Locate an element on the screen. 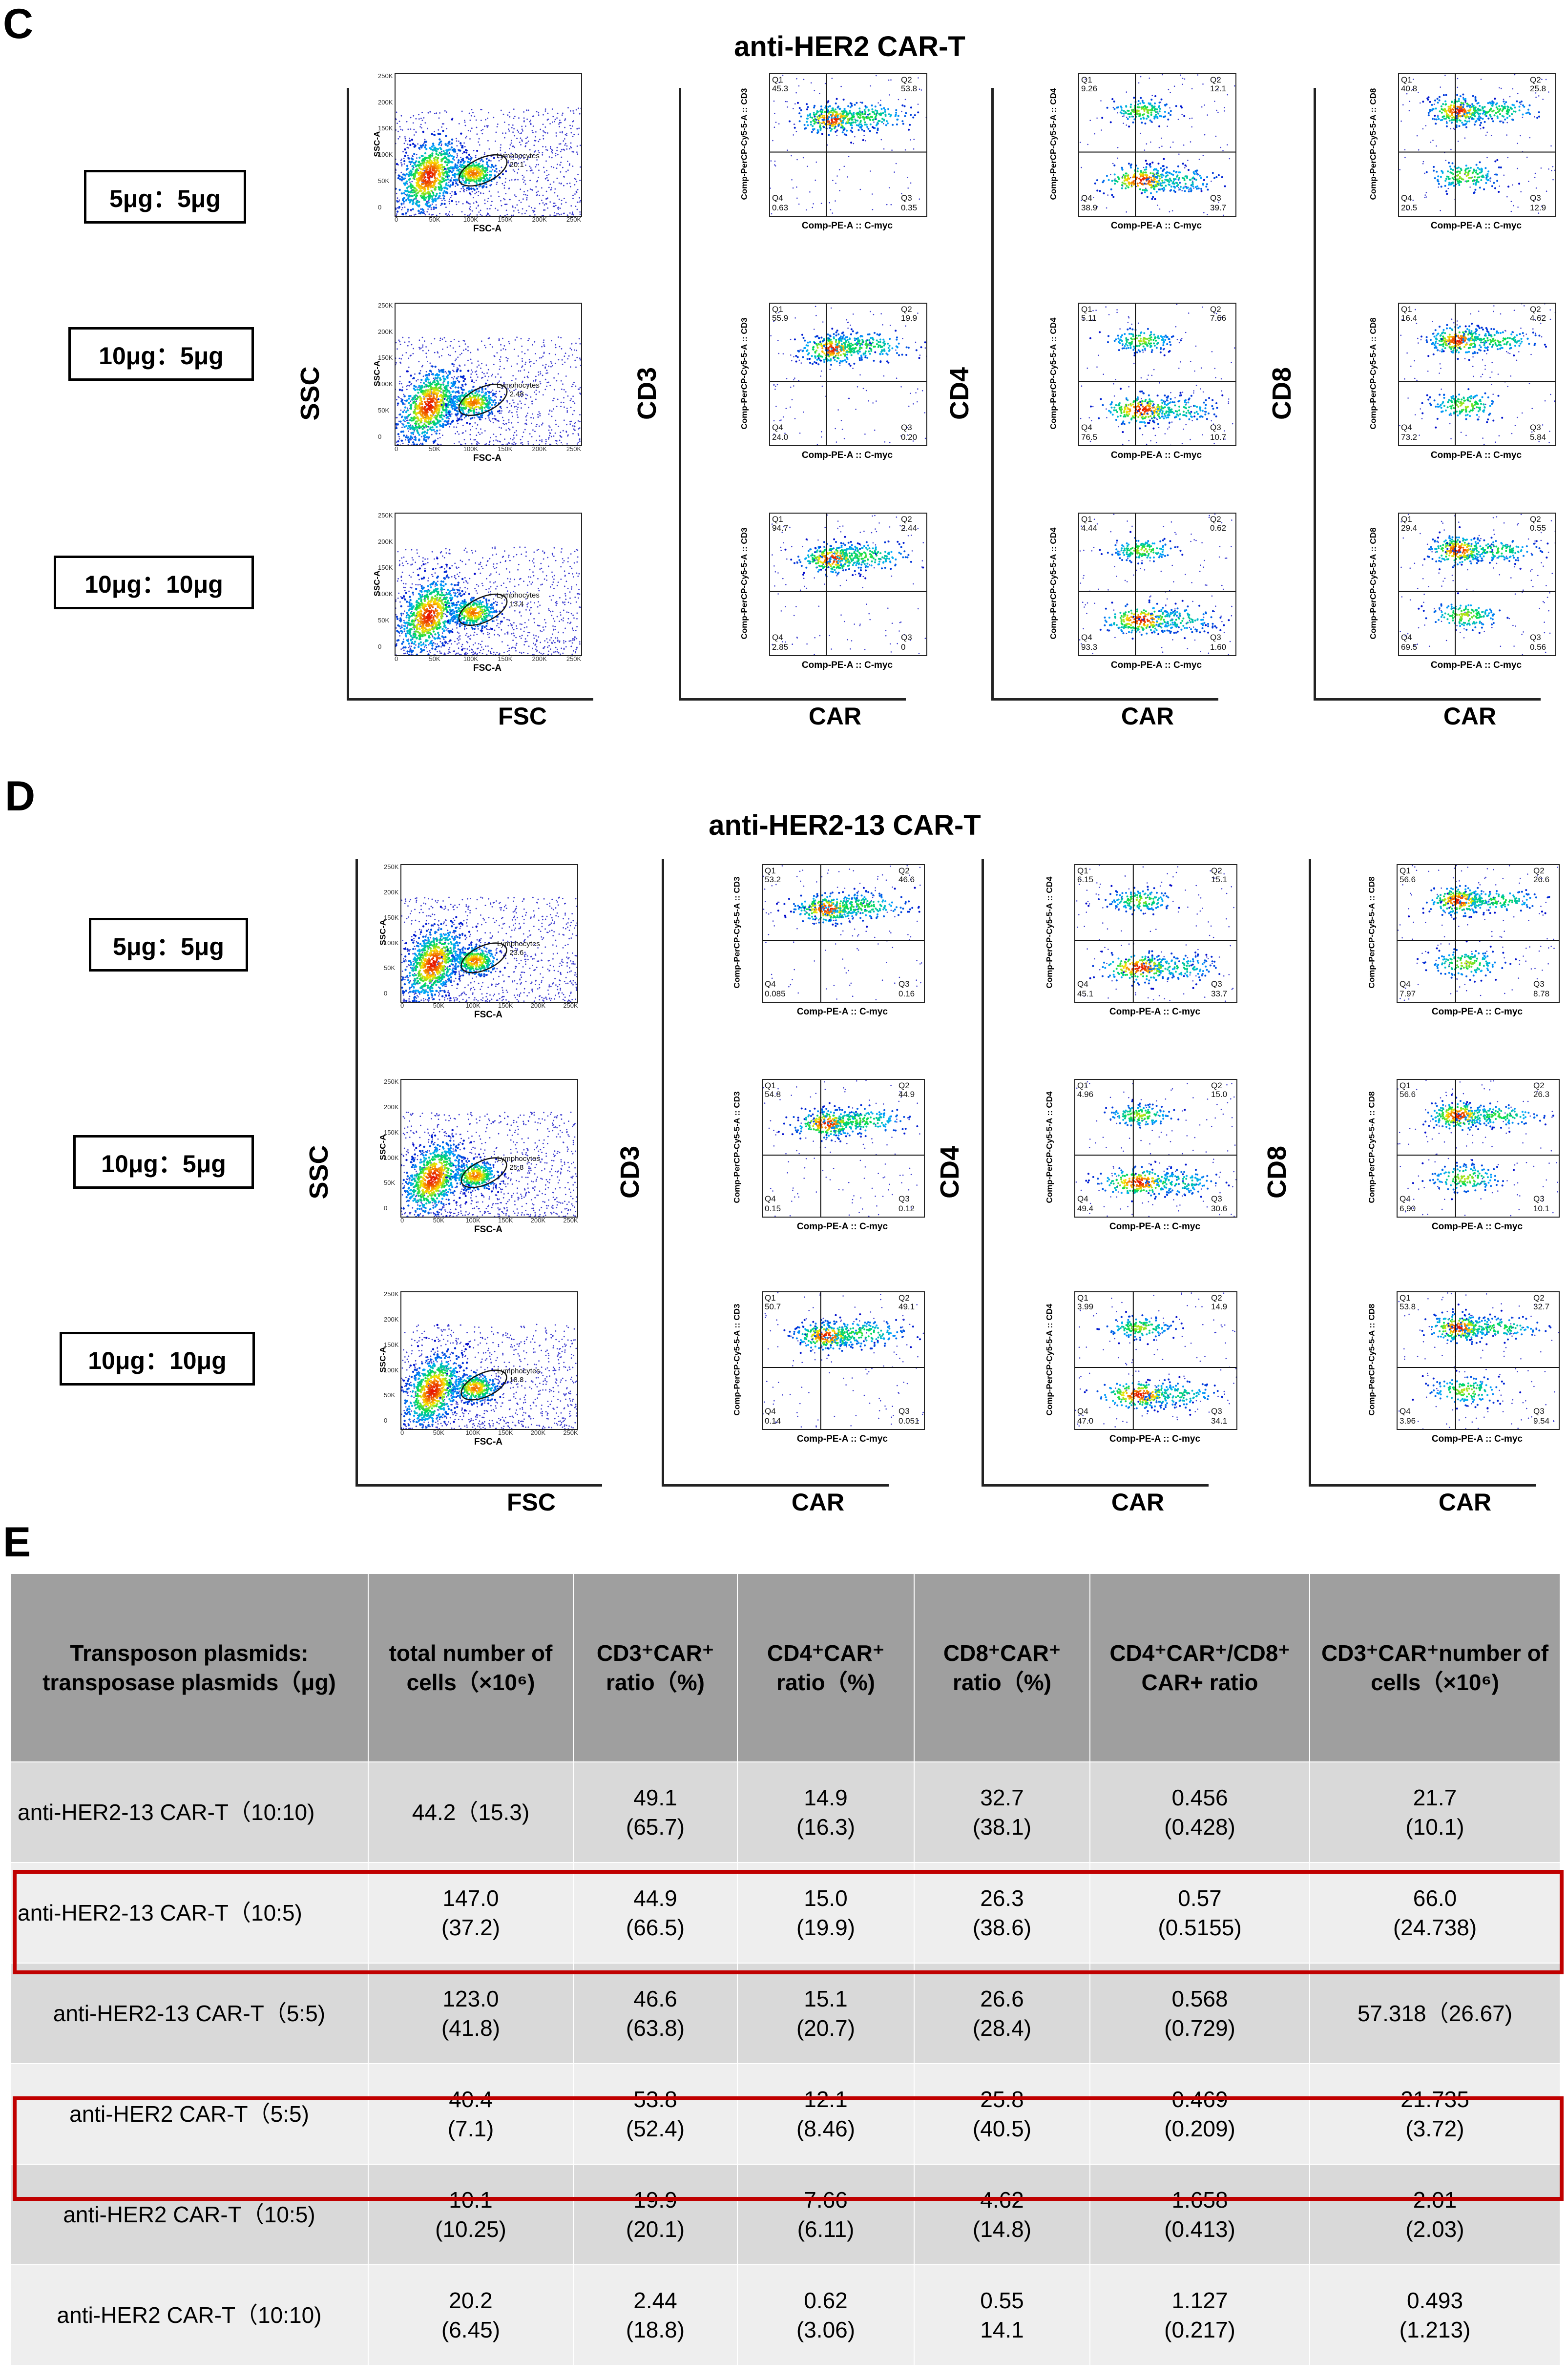 This screenshot has height=2380, width=1567. table-cell: 25.8 (40.5) is located at coordinates (1002, 2114).